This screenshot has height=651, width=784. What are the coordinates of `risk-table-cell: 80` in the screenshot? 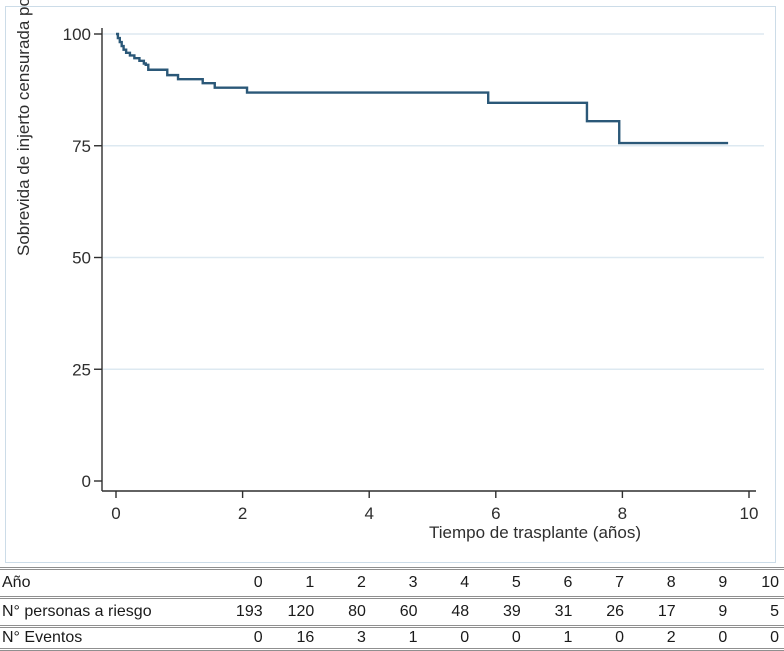 It's located at (357, 611).